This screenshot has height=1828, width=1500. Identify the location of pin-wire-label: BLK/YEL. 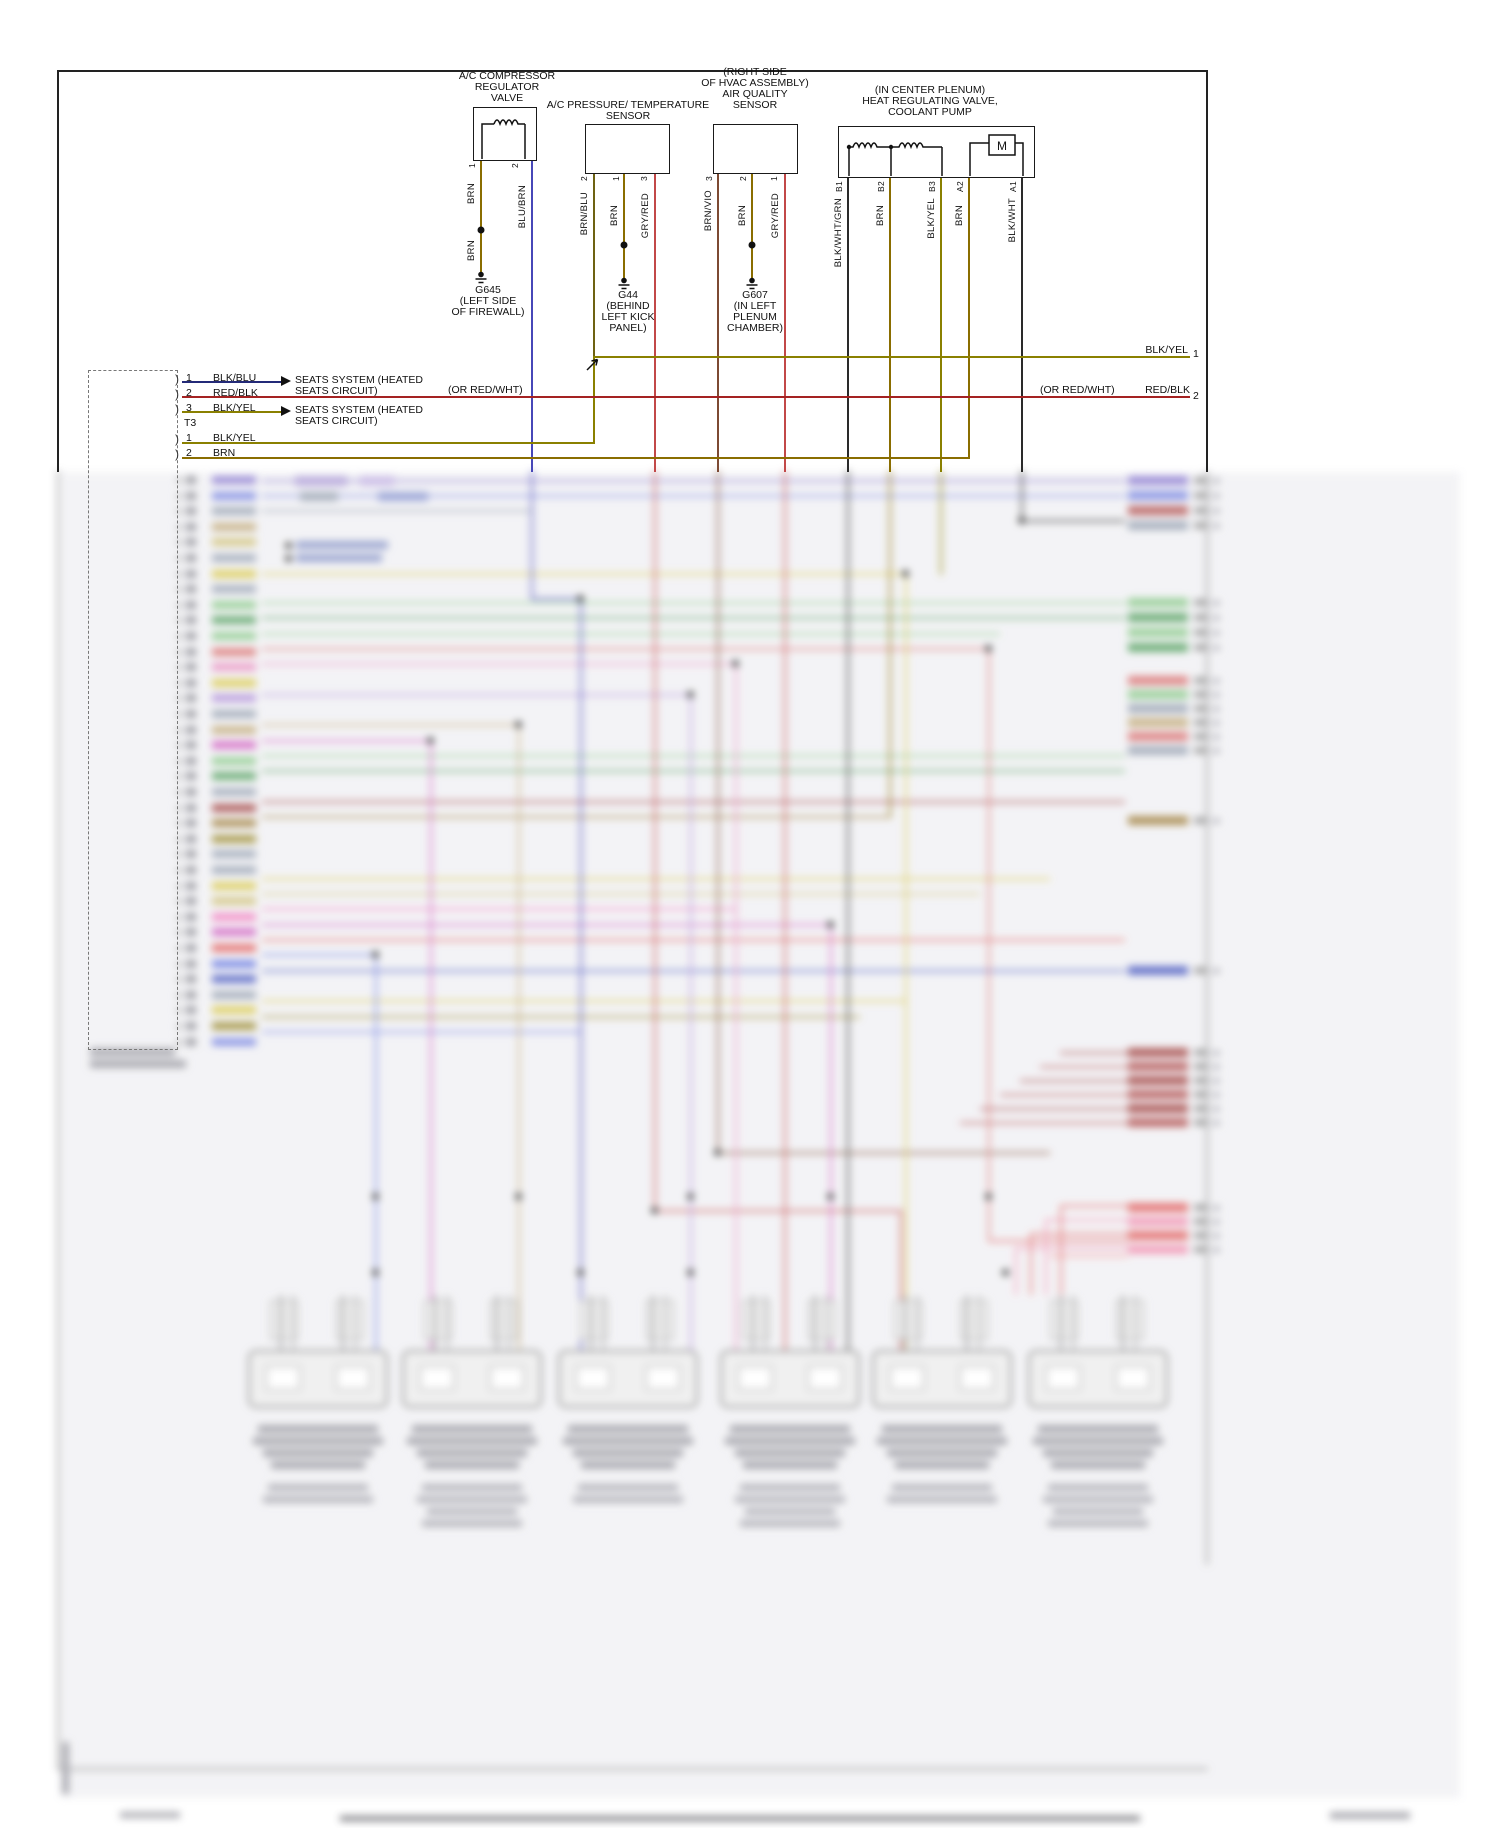
(234, 438).